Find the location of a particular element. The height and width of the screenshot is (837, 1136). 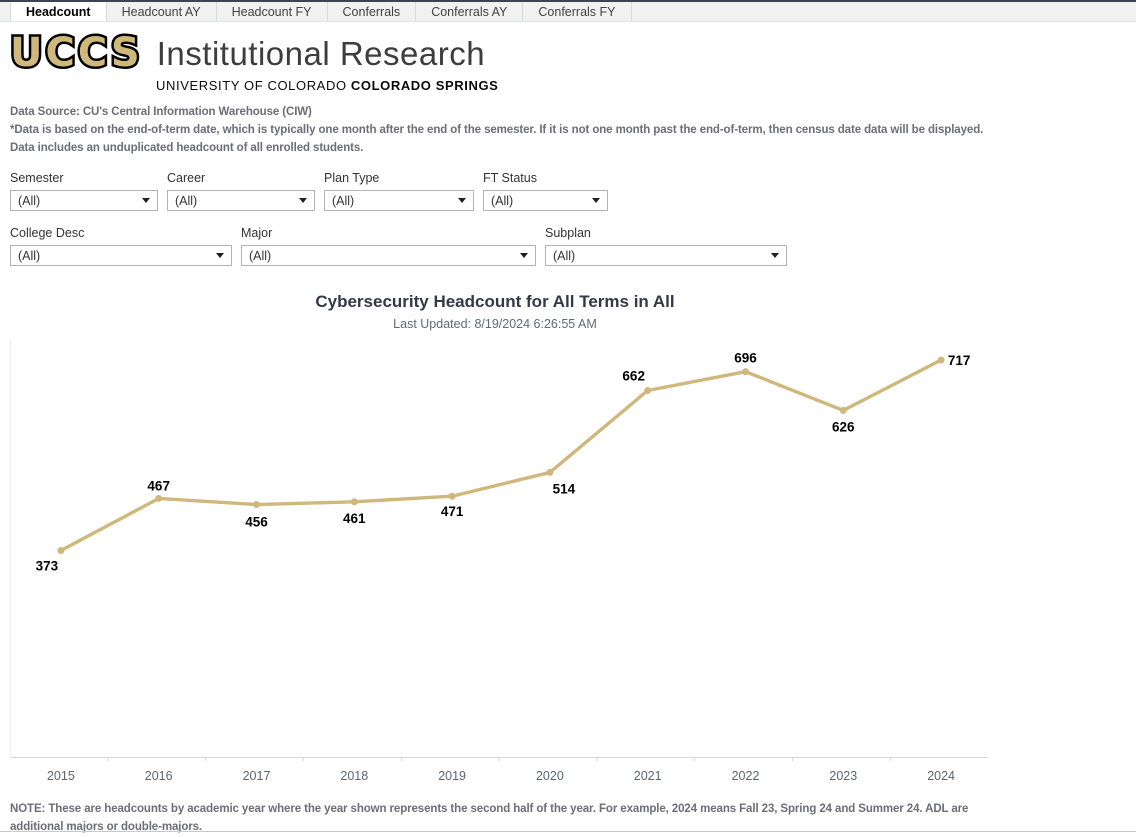

filter-career: Career (All) is located at coordinates (241, 191).